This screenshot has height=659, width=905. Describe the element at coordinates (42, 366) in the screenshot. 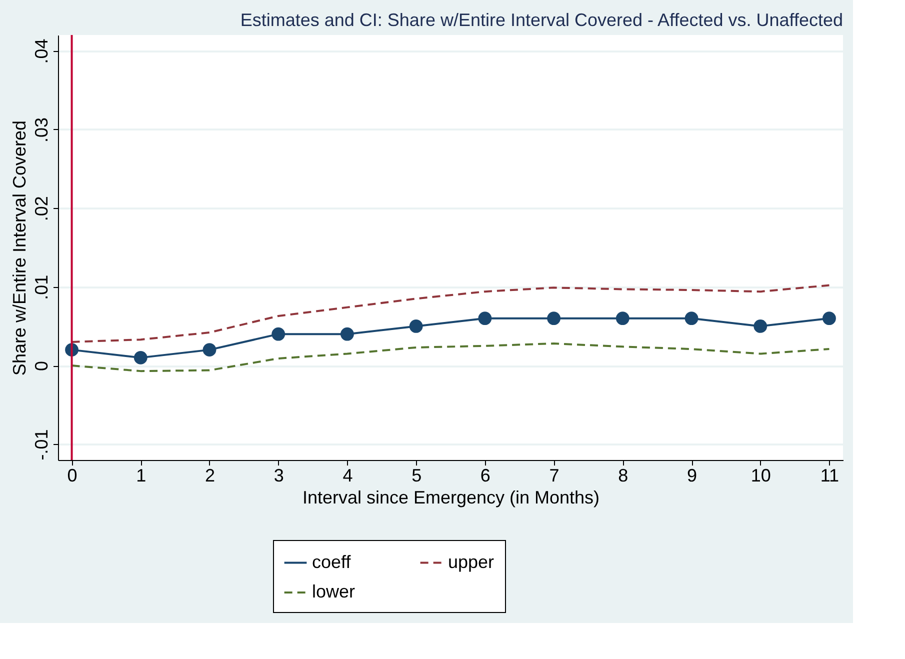

I see `y-tick-label: 0` at that location.